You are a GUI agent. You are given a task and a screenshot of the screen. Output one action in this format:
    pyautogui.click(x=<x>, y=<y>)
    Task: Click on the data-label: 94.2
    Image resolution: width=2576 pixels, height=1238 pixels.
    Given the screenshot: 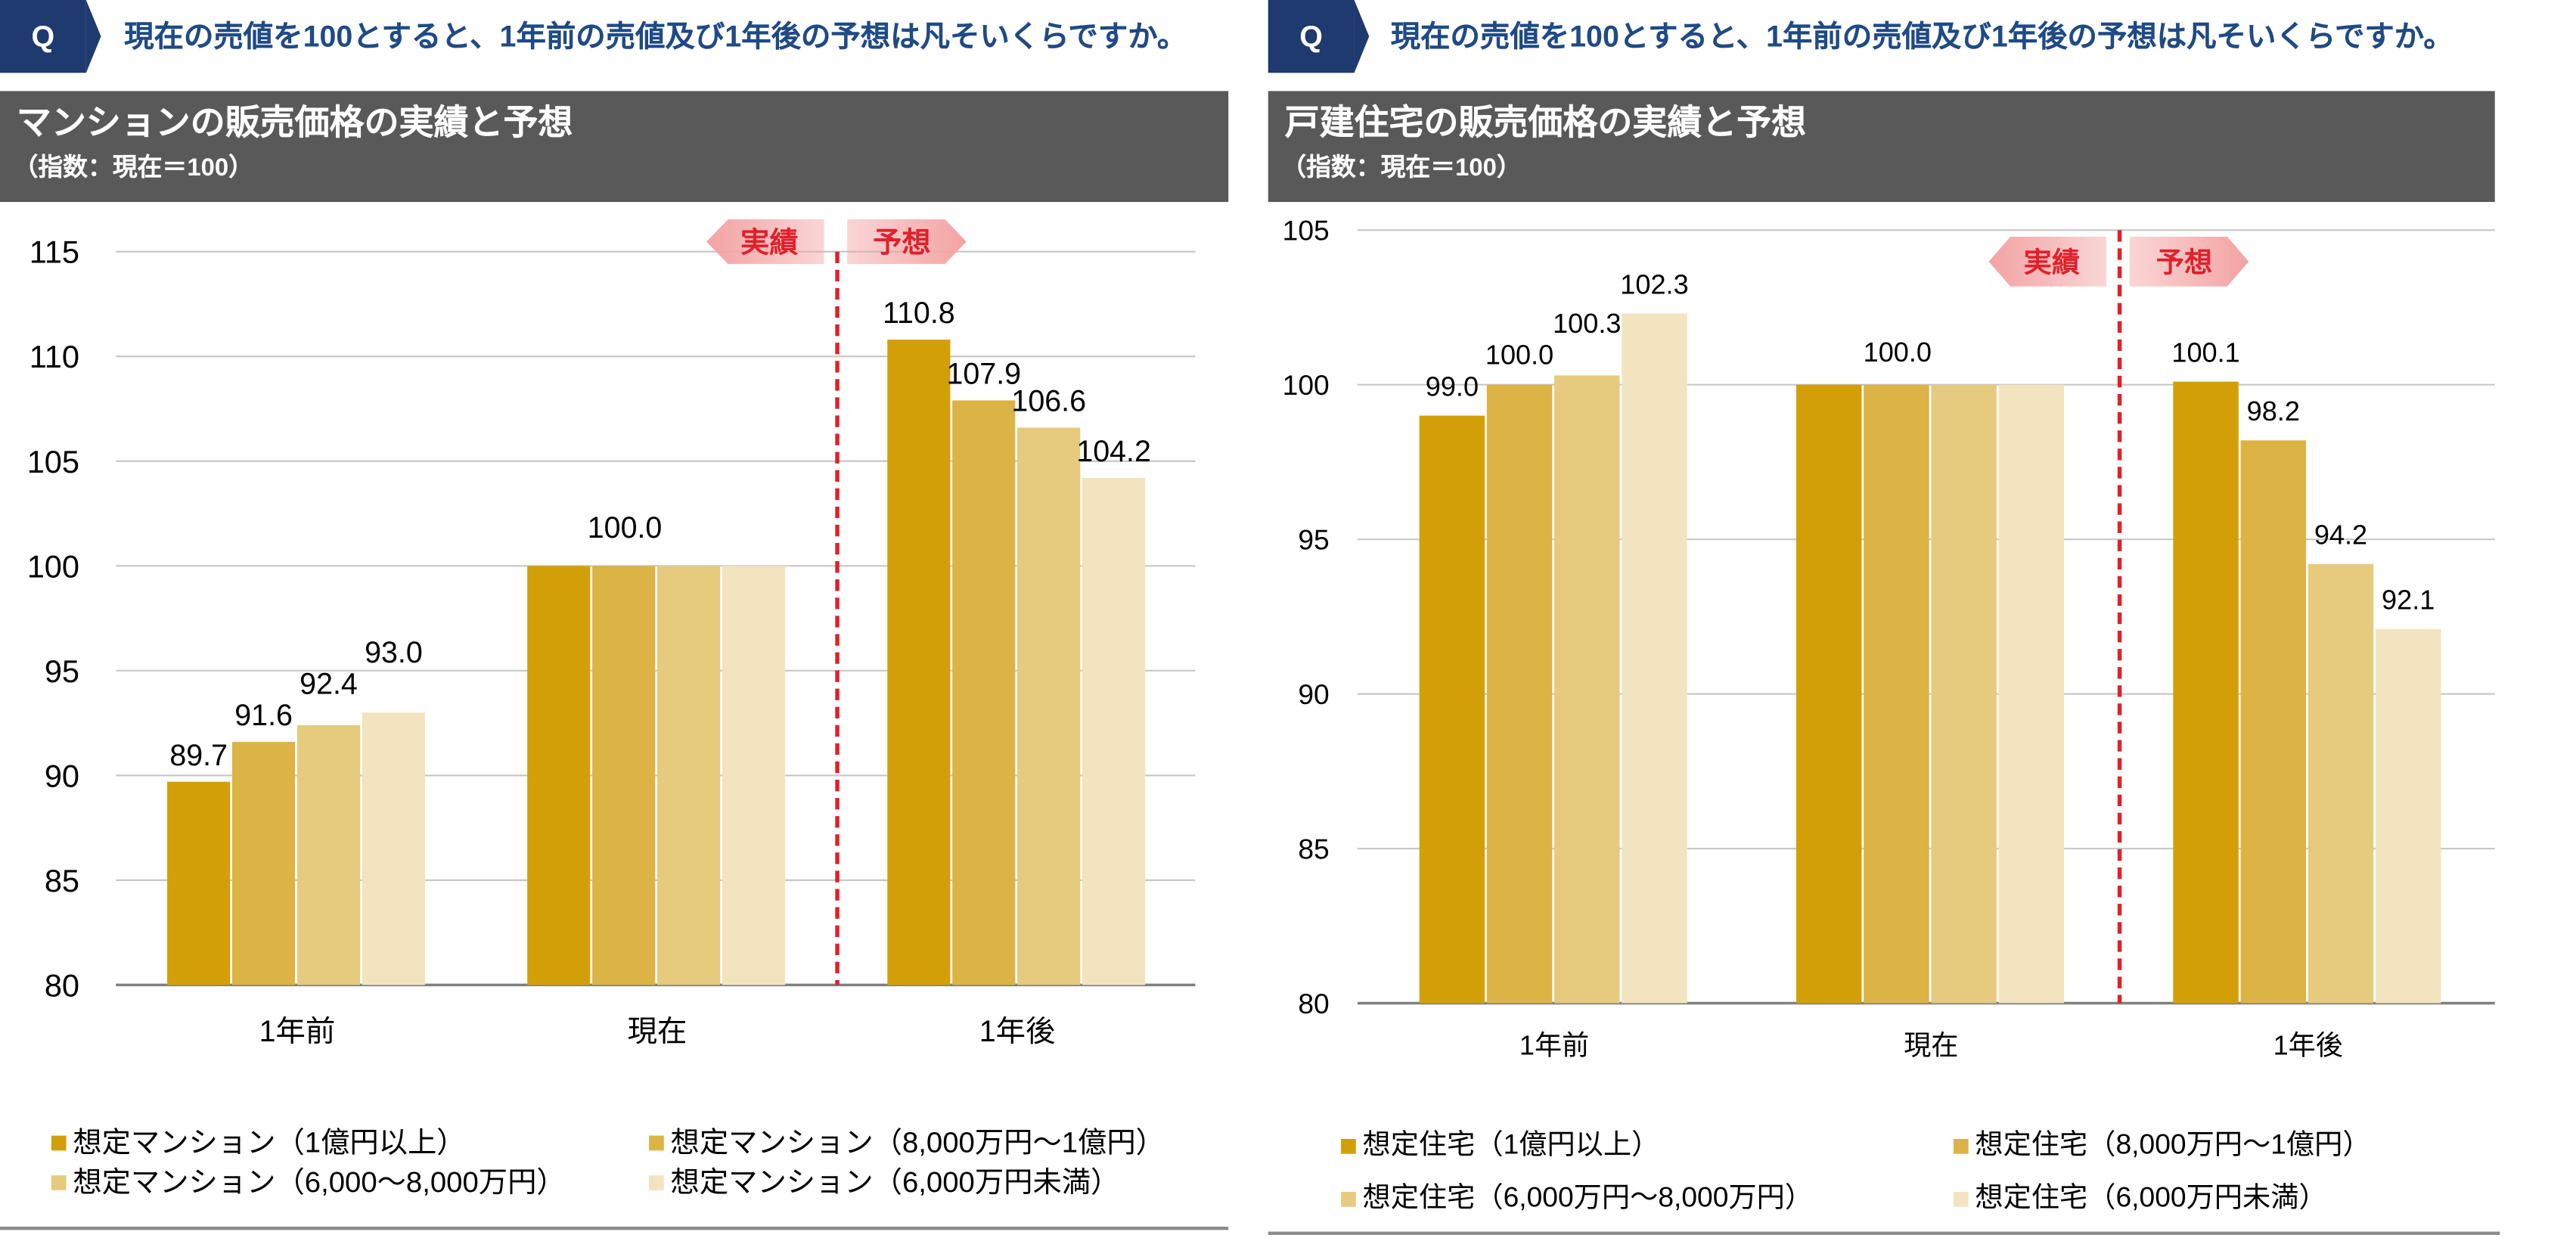 What is the action you would take?
    pyautogui.click(x=2340, y=535)
    